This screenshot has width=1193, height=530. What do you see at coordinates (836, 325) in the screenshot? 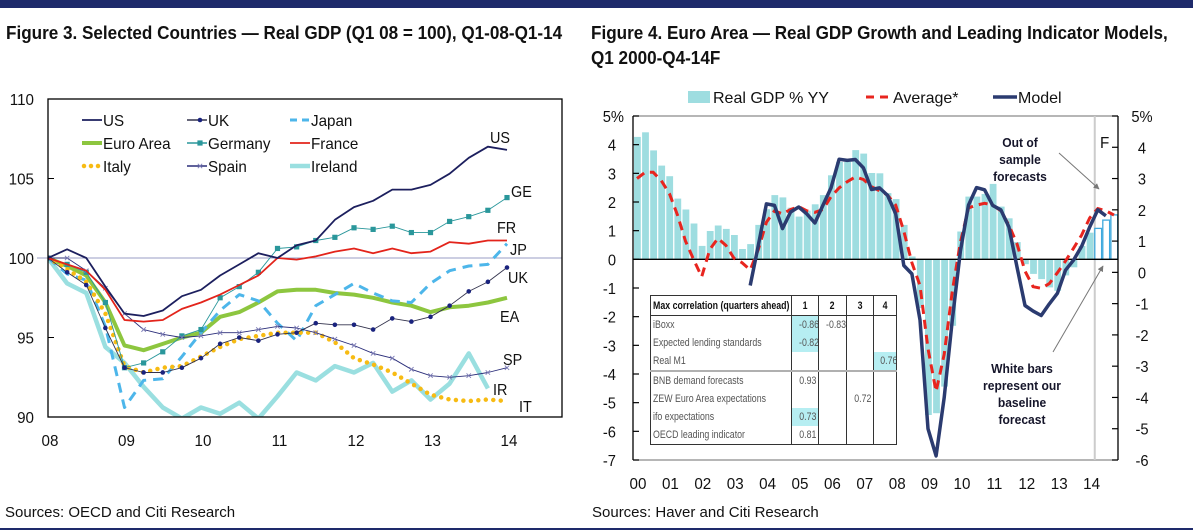
I see `correlation-value: -0.83` at bounding box center [836, 325].